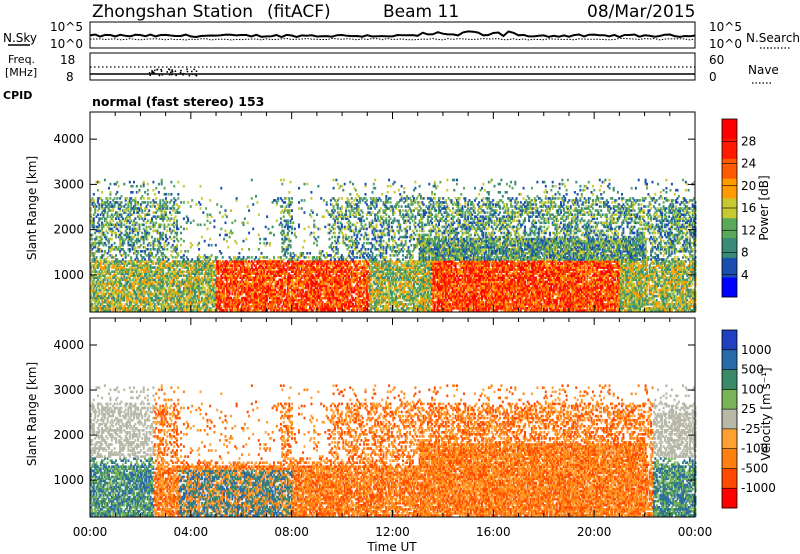  Describe the element at coordinates (20, 38) in the screenshot. I see `nsky-label: N.Sky` at that location.